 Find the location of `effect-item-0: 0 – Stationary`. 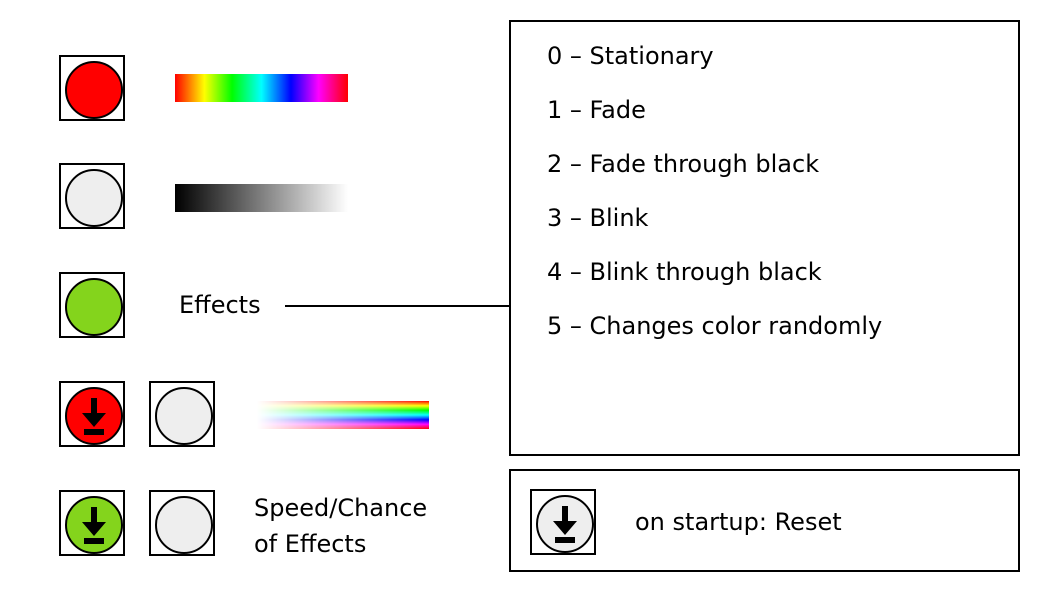

effect-item-0: 0 – Stationary is located at coordinates (630, 56).